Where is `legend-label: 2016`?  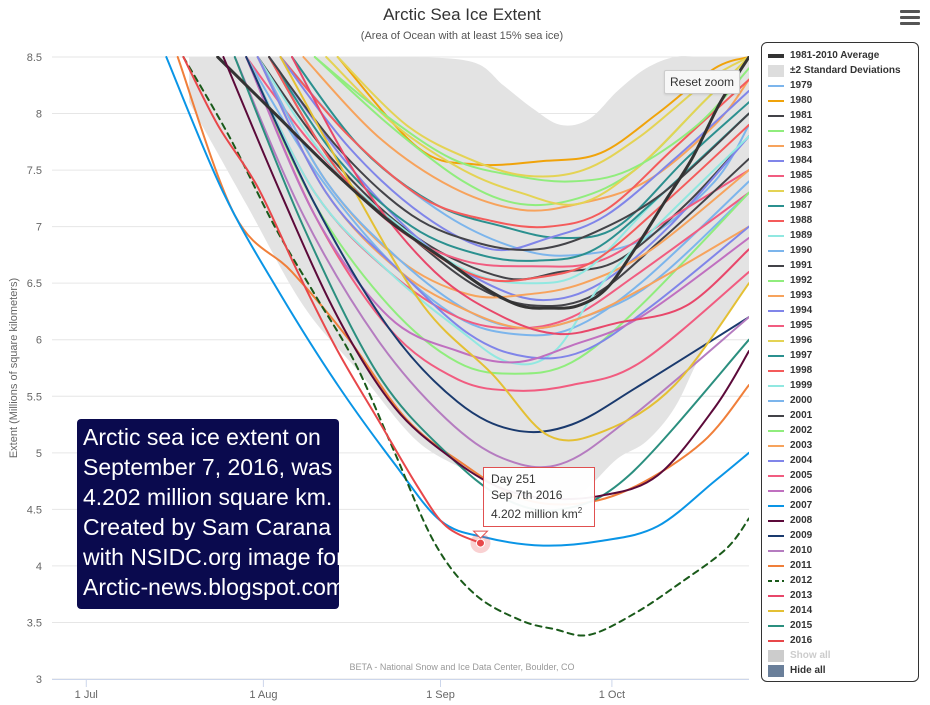
legend-label: 2016 is located at coordinates (801, 640).